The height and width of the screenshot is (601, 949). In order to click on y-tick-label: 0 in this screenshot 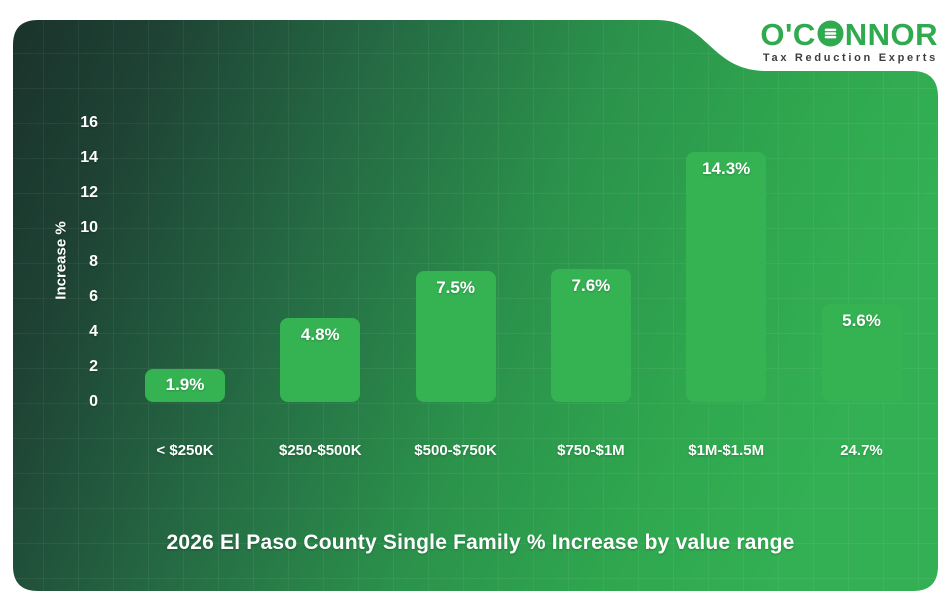, I will do `click(93, 401)`.